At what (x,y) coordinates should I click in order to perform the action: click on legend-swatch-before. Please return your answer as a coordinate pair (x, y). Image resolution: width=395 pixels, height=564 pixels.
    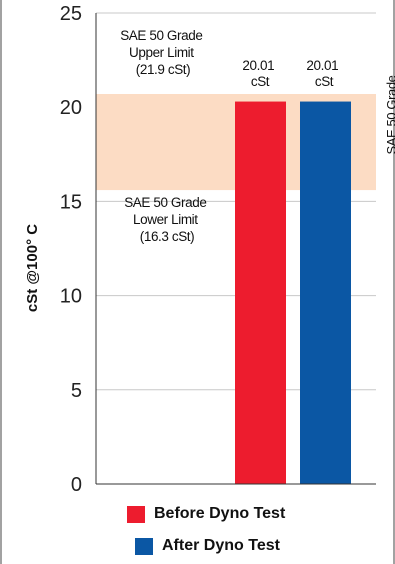
    Looking at the image, I should click on (136, 514).